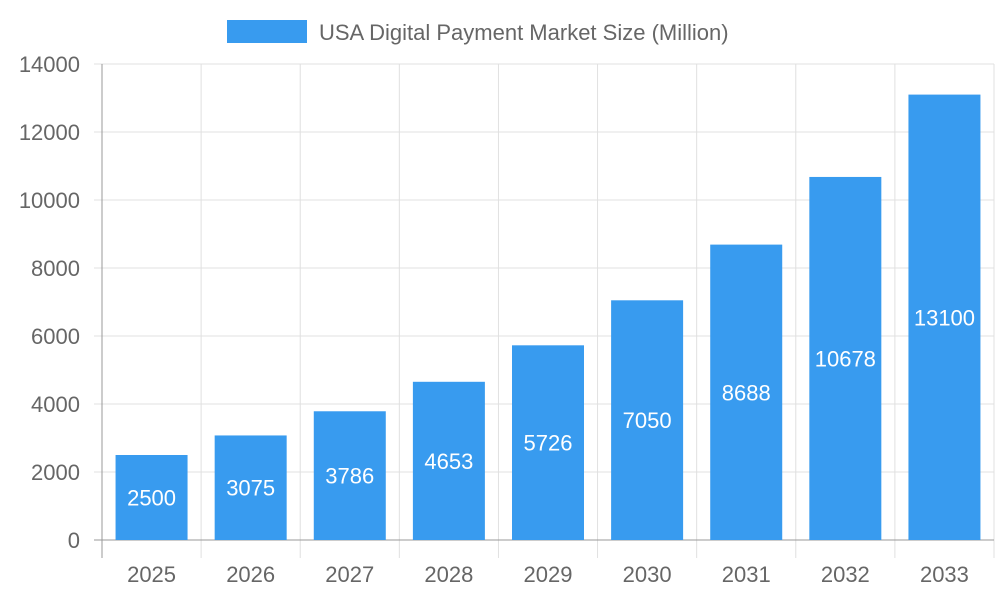 Image resolution: width=1000 pixels, height=605 pixels. I want to click on x-tick-label: 2026, so click(250, 574).